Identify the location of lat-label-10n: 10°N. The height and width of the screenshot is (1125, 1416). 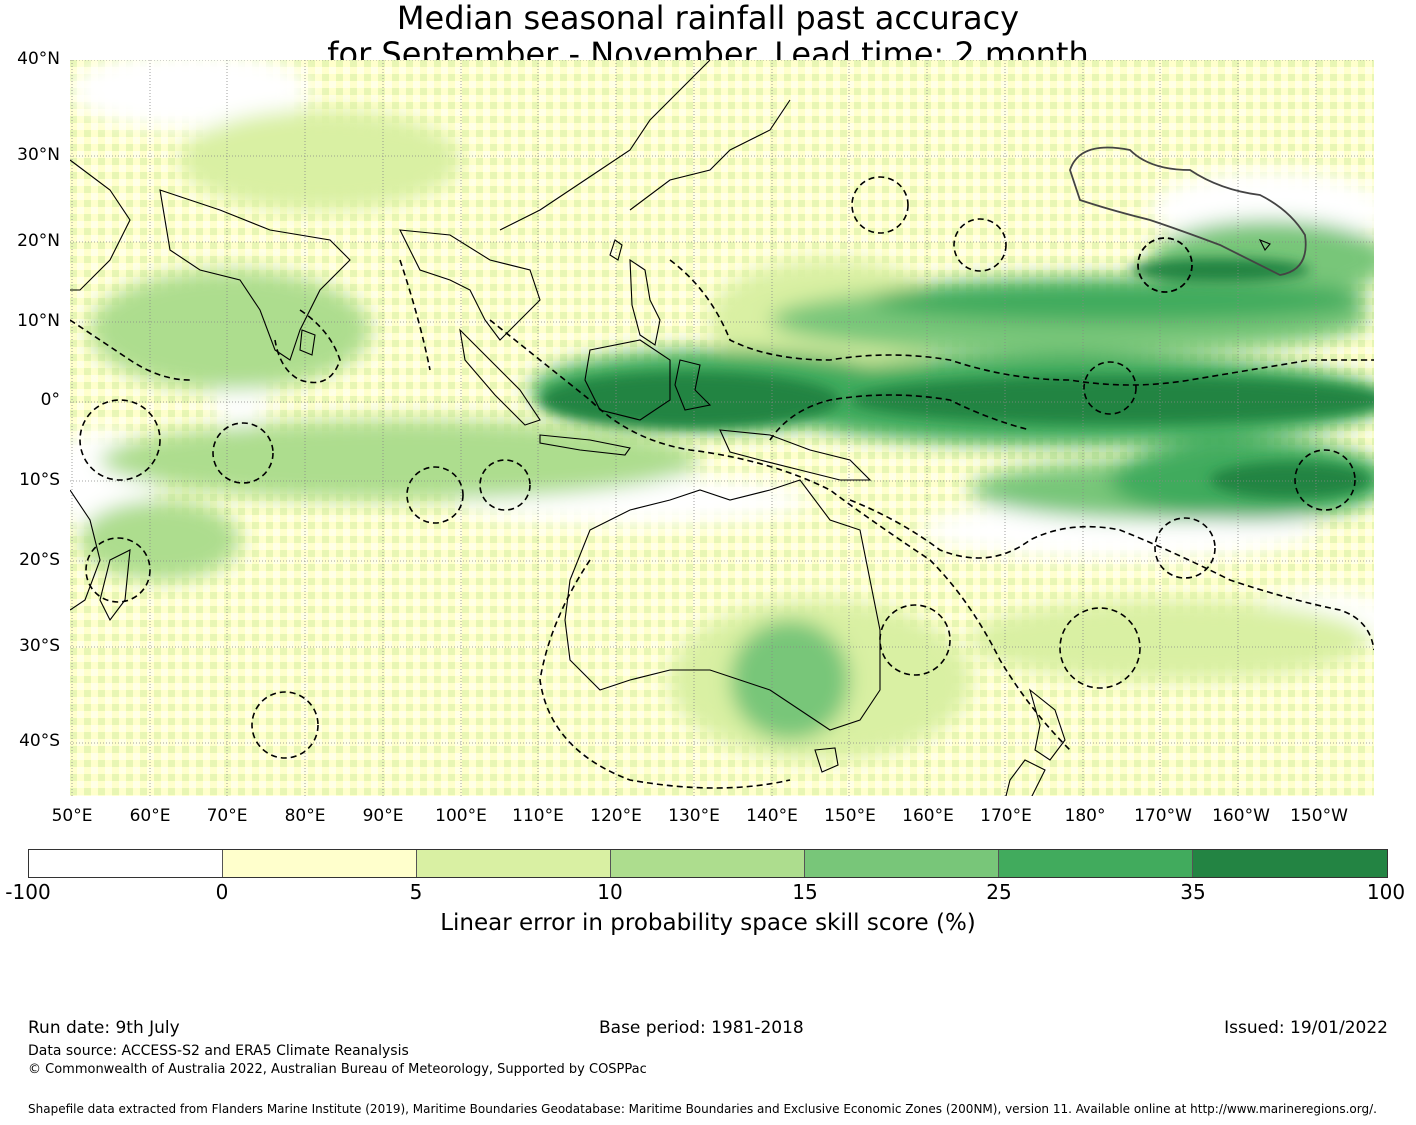
(38, 321).